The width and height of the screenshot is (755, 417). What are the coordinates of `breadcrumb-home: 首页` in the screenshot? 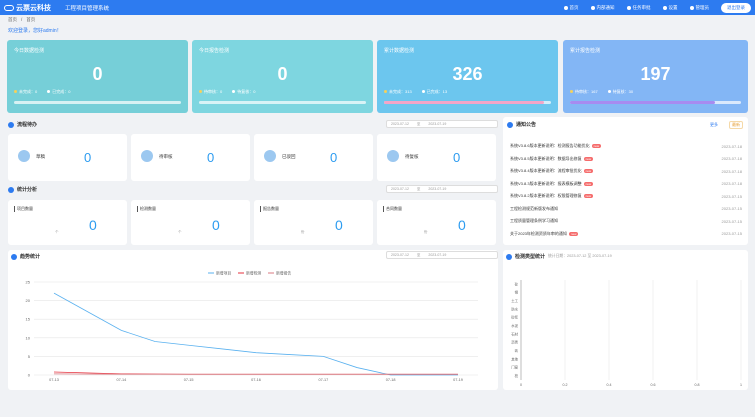 It's located at (12, 19).